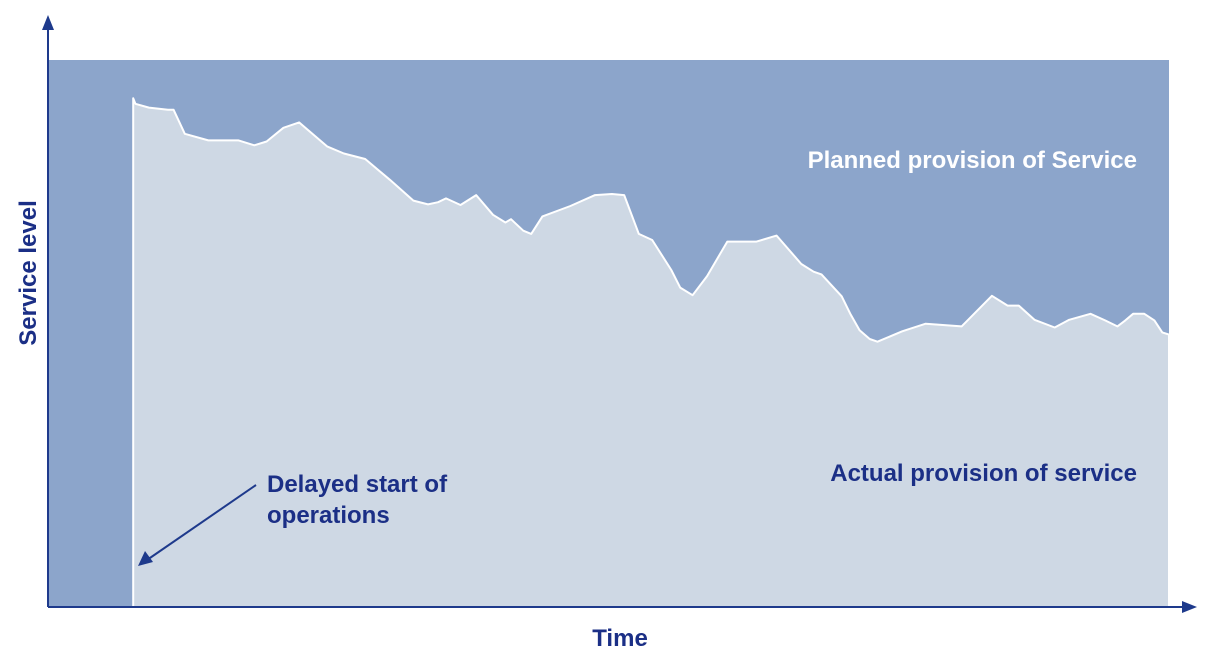 The width and height of the screenshot is (1222, 659). I want to click on annotation-arrow, so click(201, 522).